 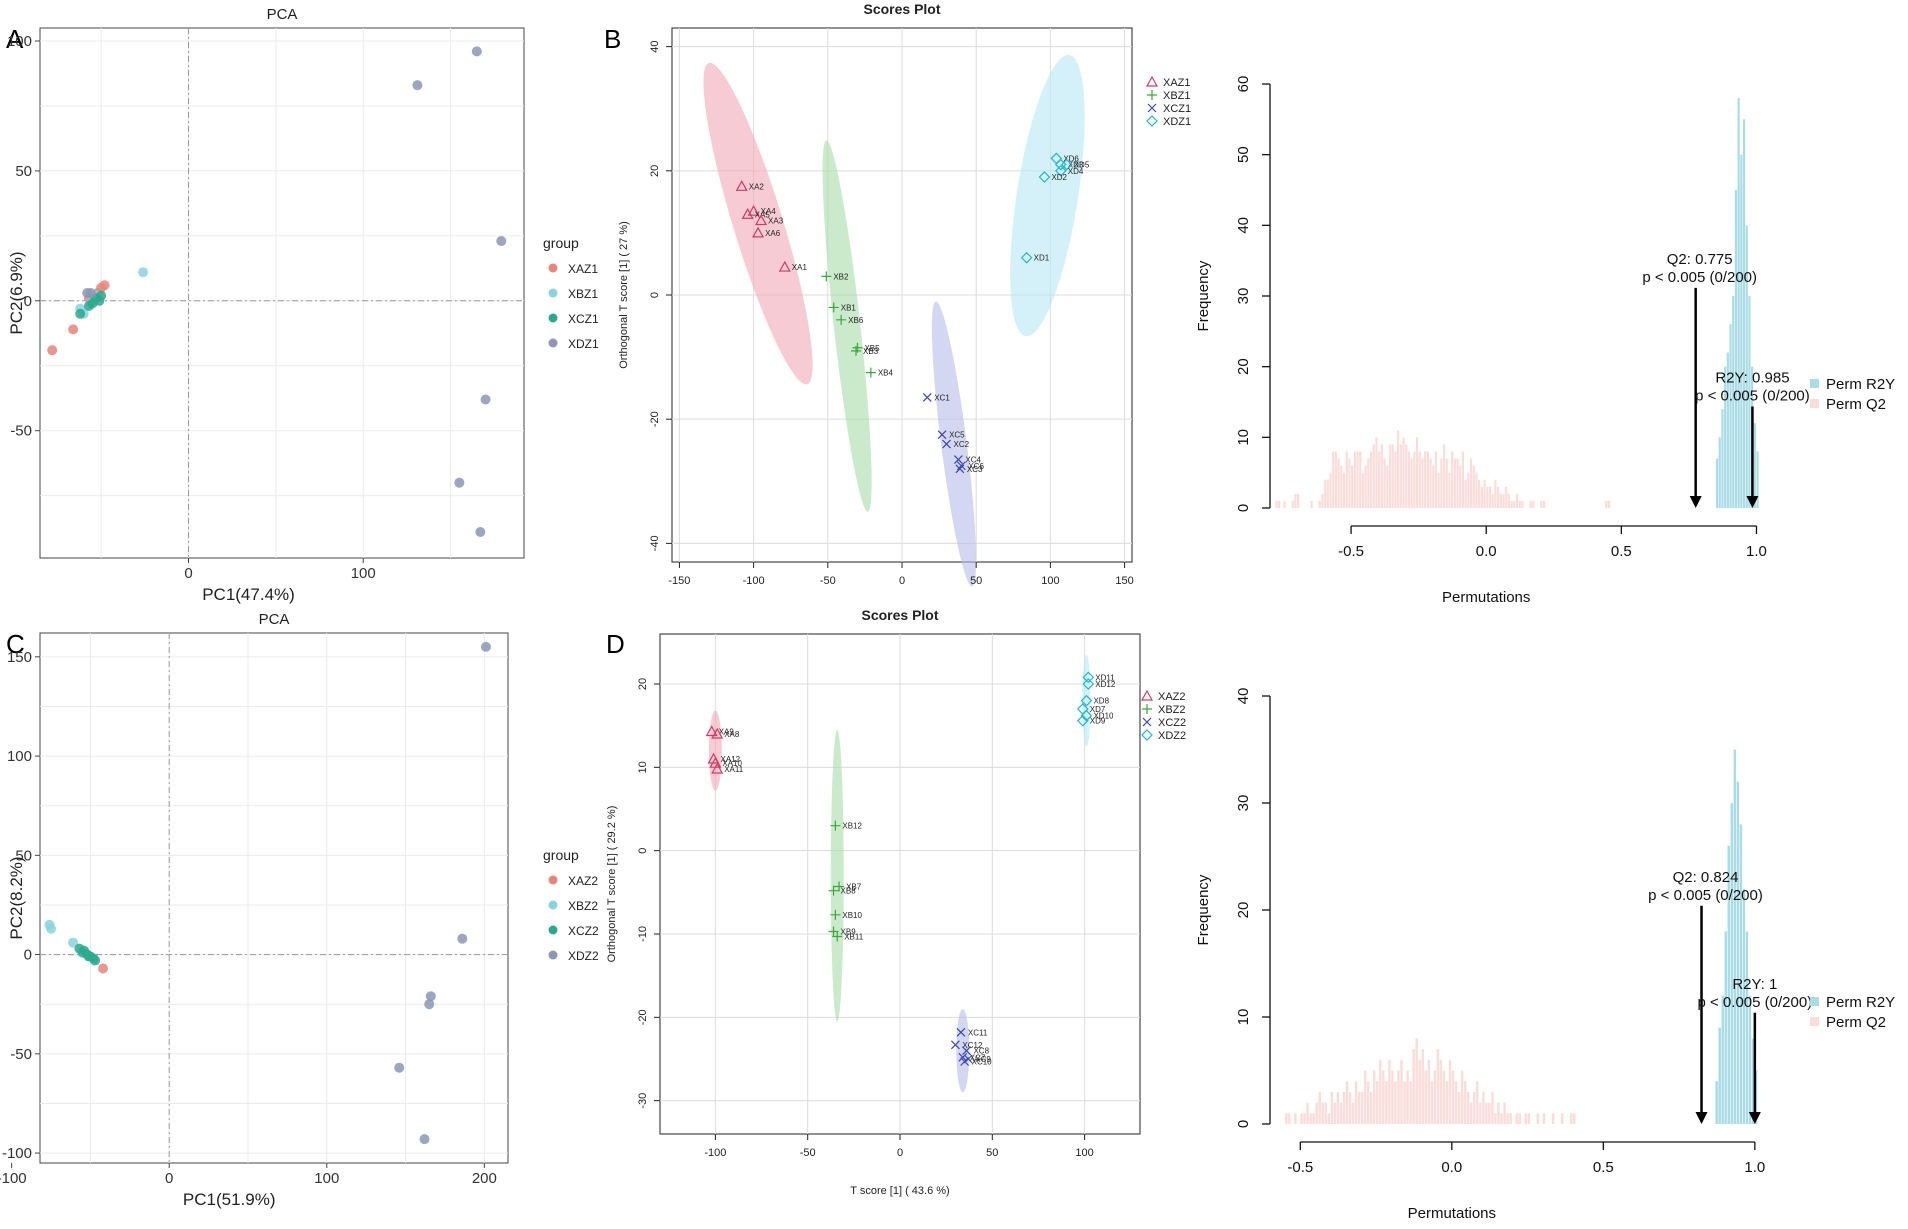 I want to click on y-tick-label: 30, so click(x=1243, y=803).